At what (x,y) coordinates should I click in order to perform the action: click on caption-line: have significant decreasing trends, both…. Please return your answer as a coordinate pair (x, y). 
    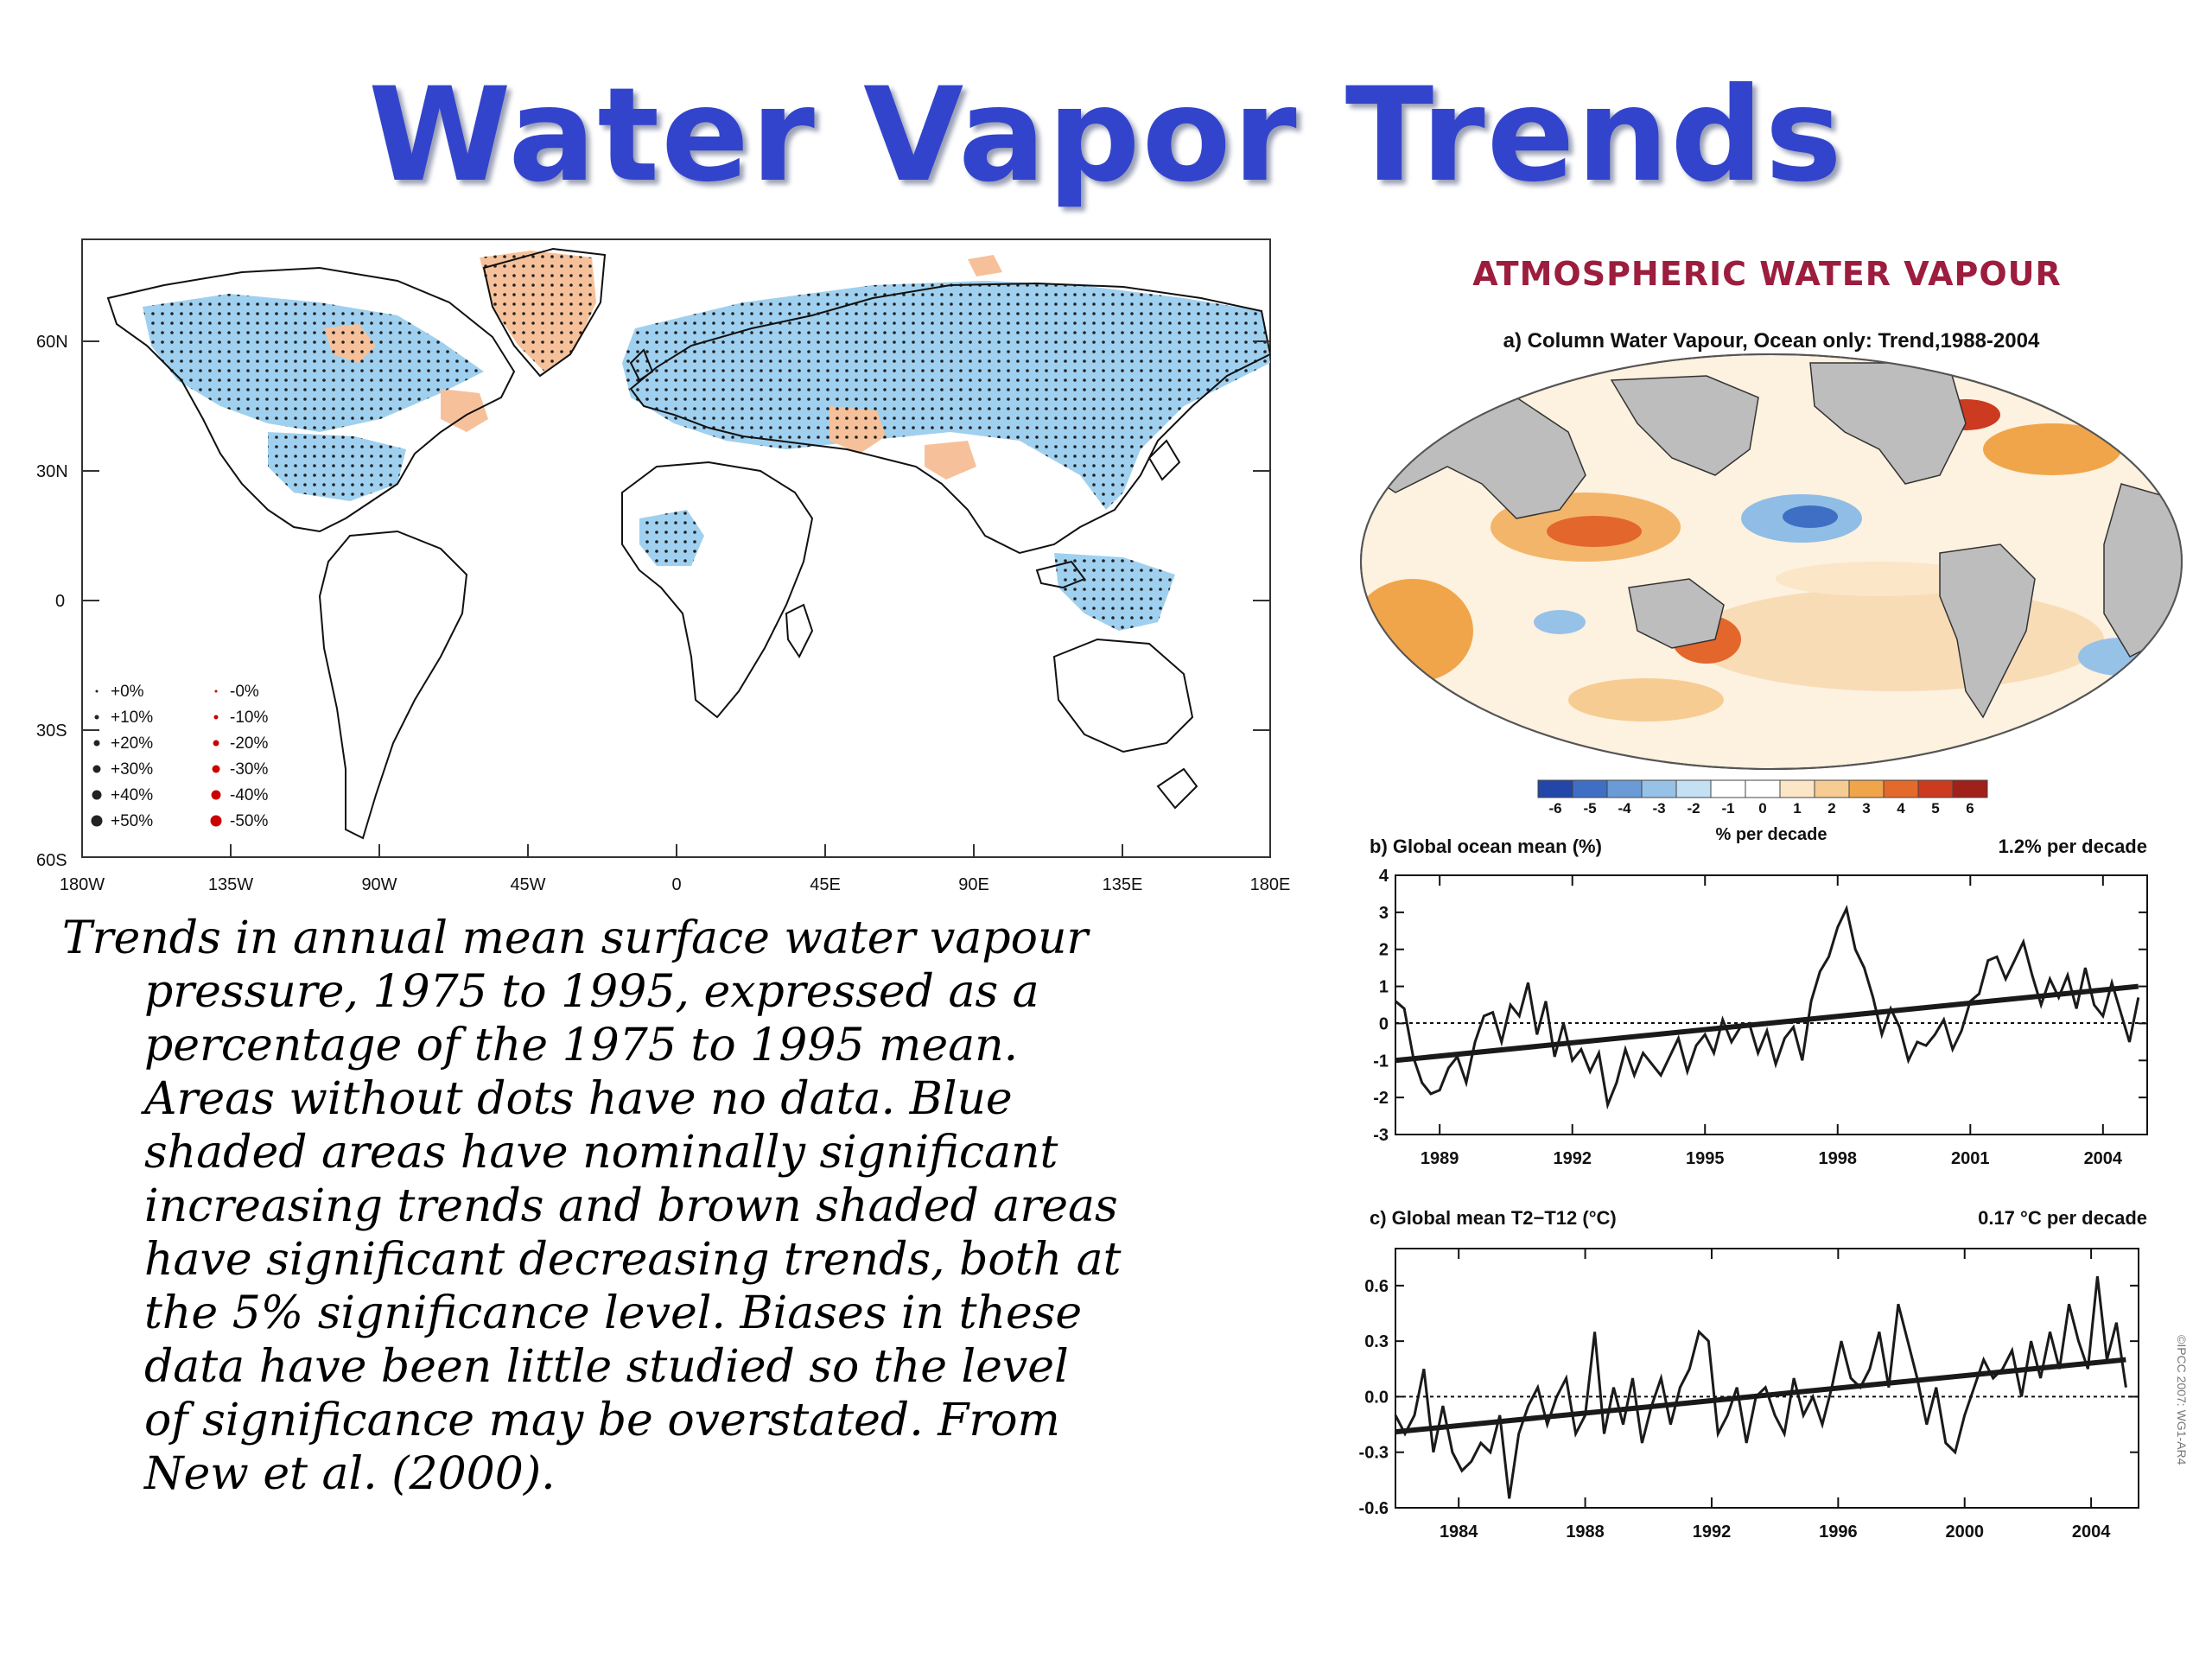
    Looking at the image, I should click on (633, 1260).